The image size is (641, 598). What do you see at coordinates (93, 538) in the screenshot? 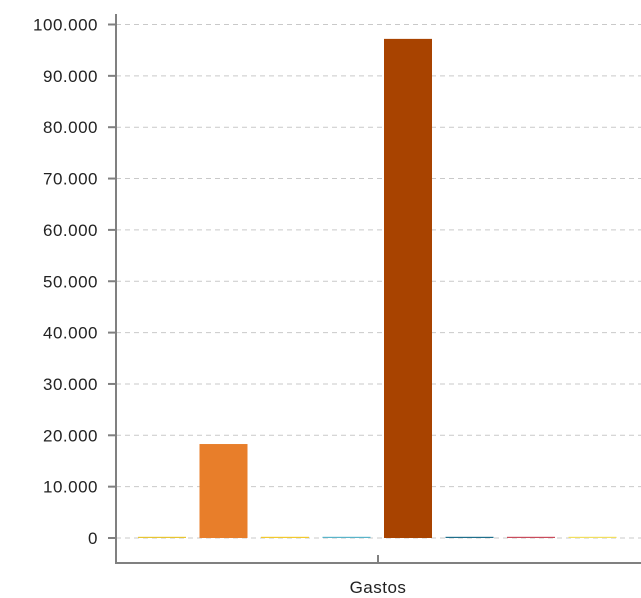
I see `y-tick-label: 0` at bounding box center [93, 538].